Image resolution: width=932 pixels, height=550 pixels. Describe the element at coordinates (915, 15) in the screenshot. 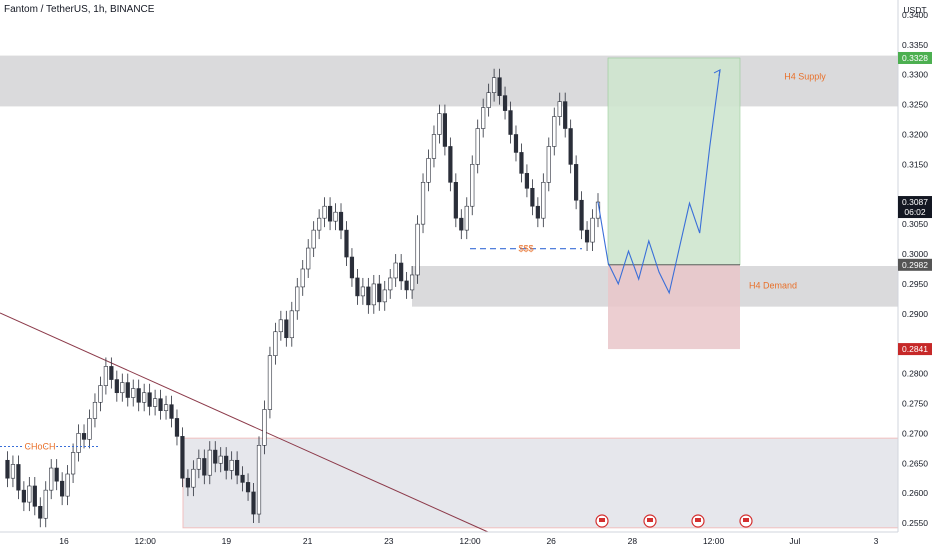

I see `price-tick-label: 0.3400` at that location.